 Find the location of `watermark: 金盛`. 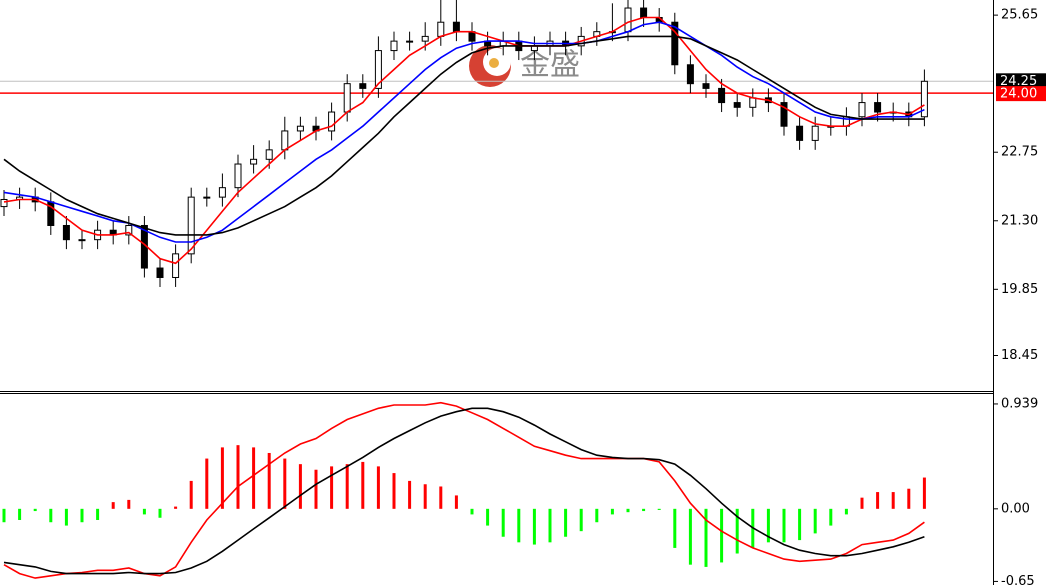

watermark: 金盛 is located at coordinates (524, 66).